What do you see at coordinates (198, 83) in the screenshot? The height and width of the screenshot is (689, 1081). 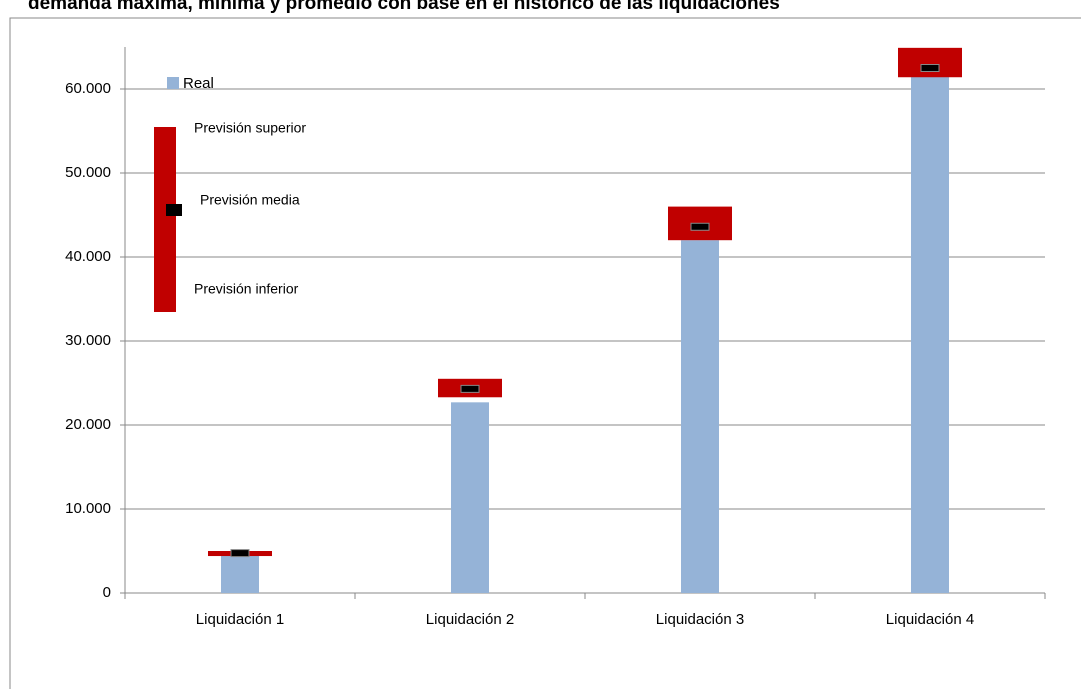 I see `legend-label: Real` at bounding box center [198, 83].